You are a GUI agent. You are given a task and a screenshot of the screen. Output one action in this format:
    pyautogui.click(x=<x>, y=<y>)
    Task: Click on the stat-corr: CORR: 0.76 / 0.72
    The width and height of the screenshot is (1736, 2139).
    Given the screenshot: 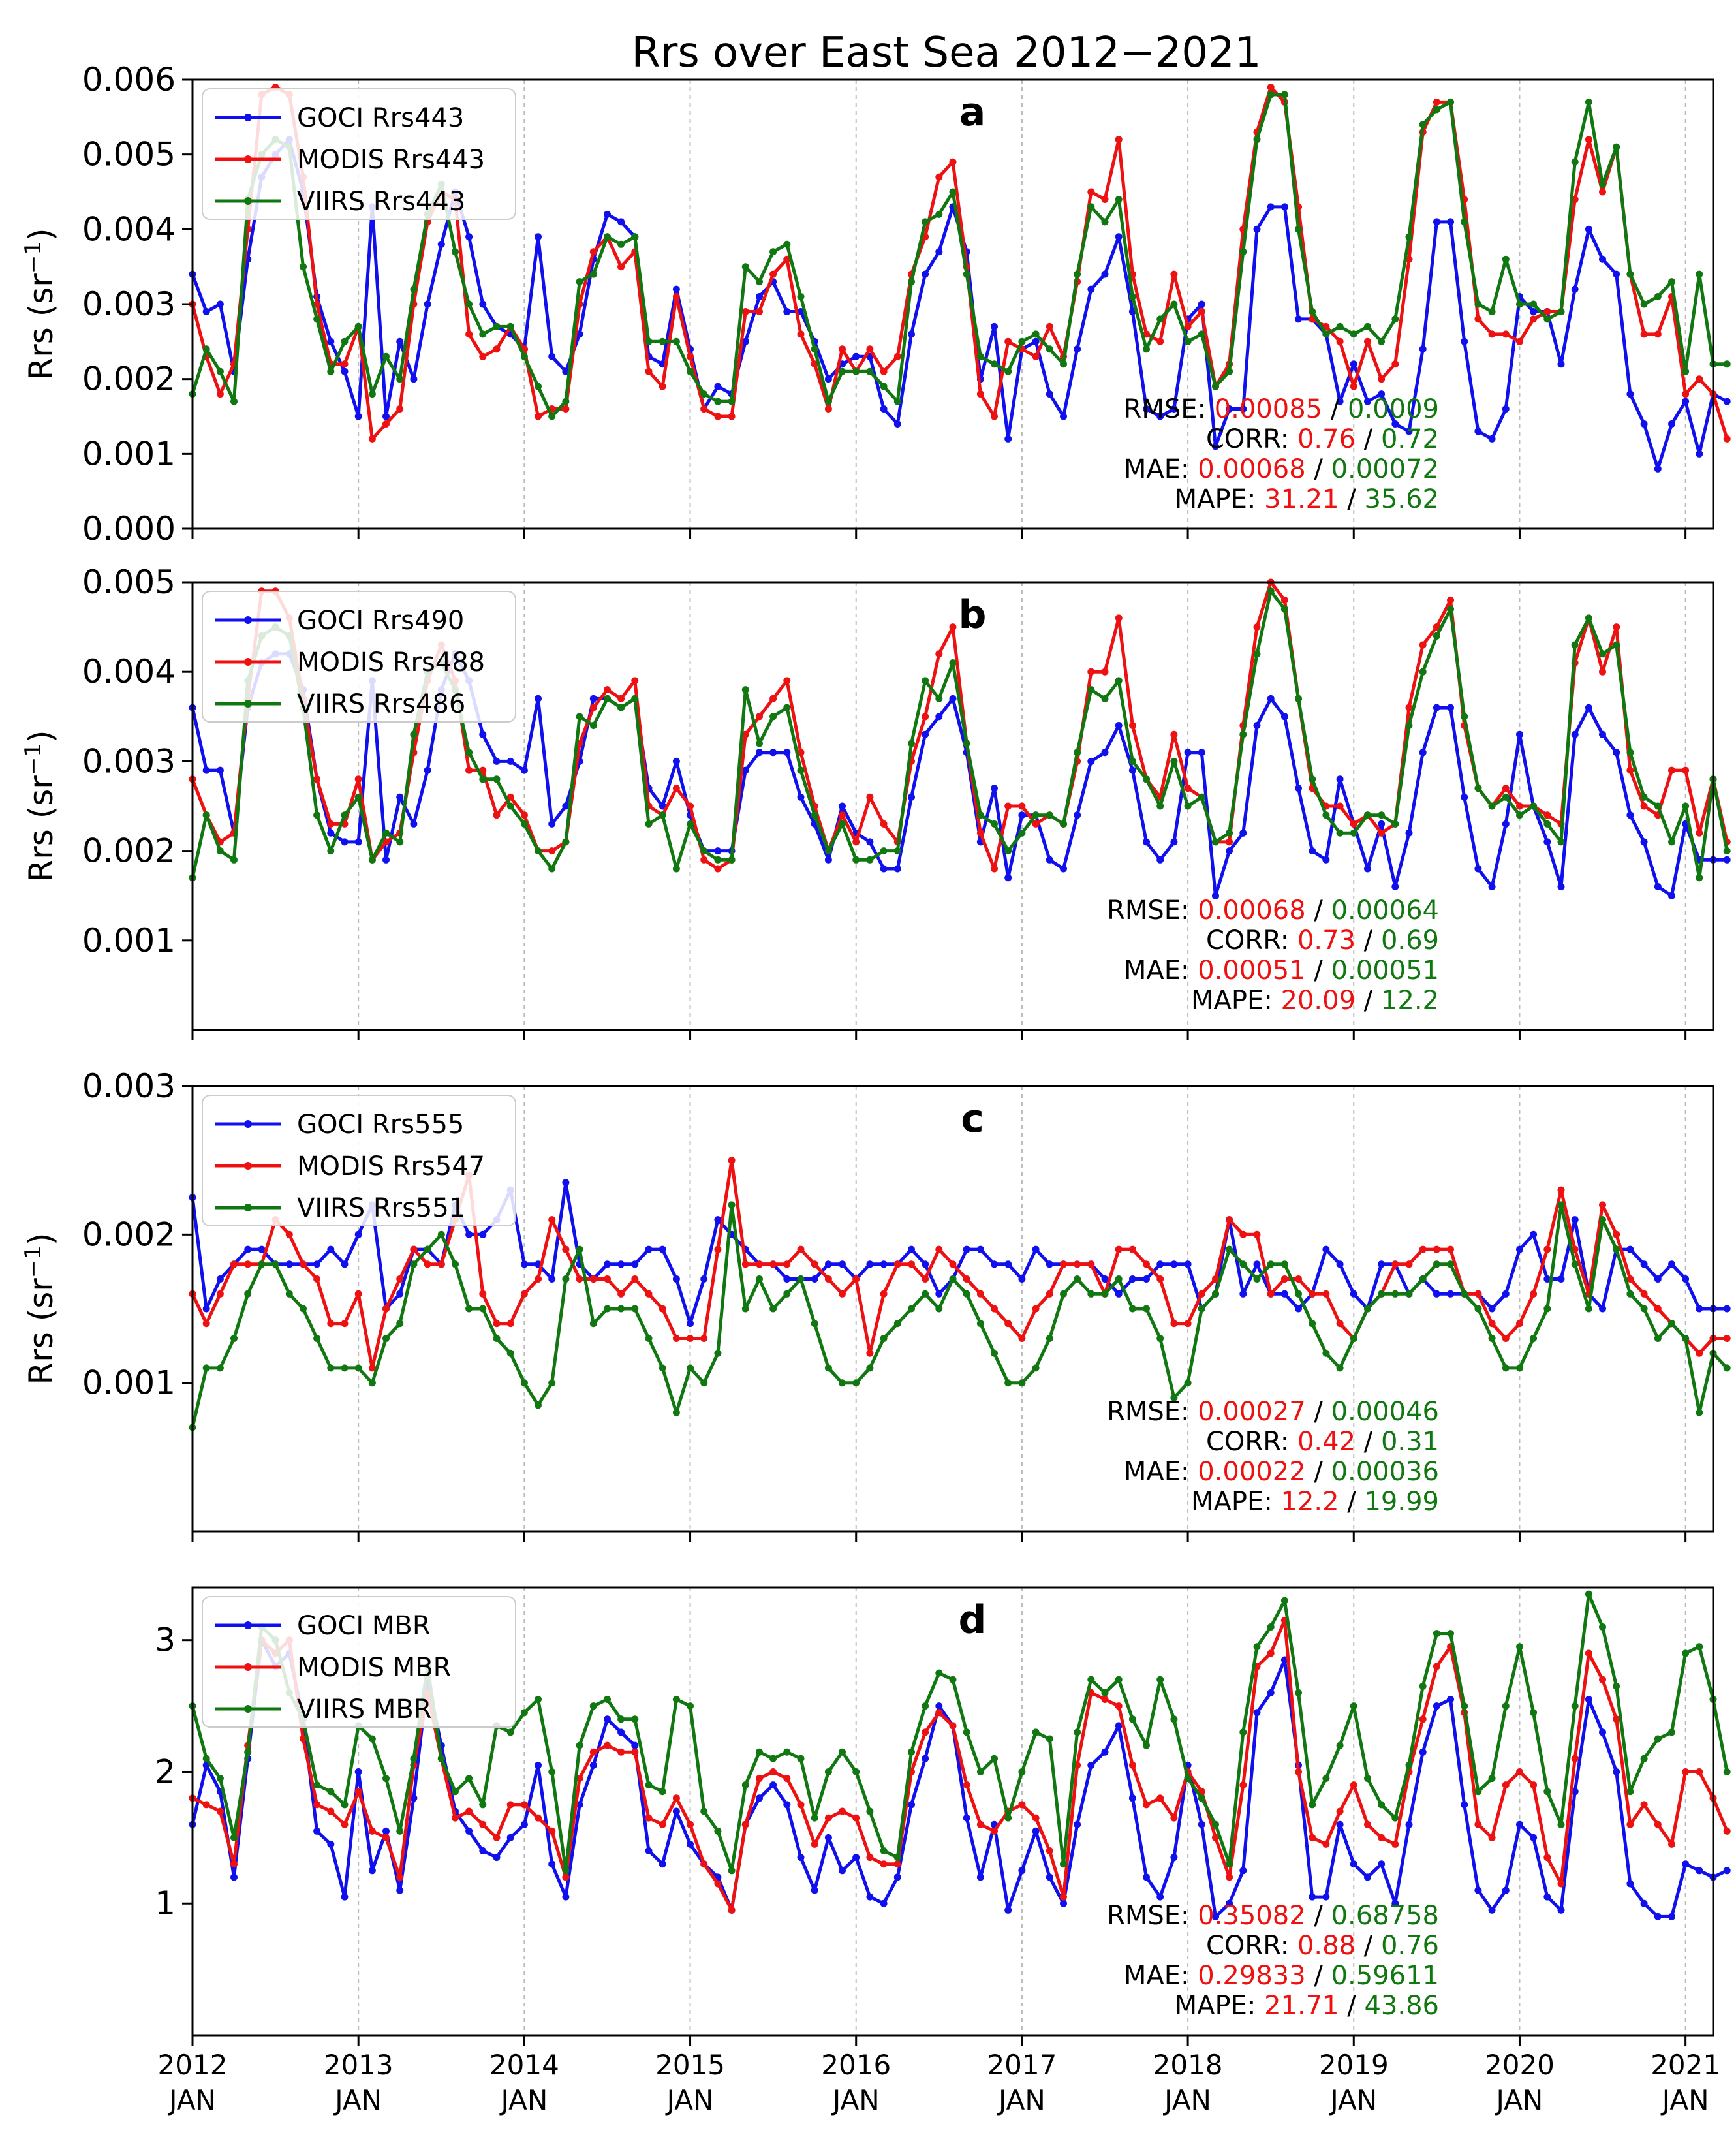 What is the action you would take?
    pyautogui.click(x=1322, y=439)
    